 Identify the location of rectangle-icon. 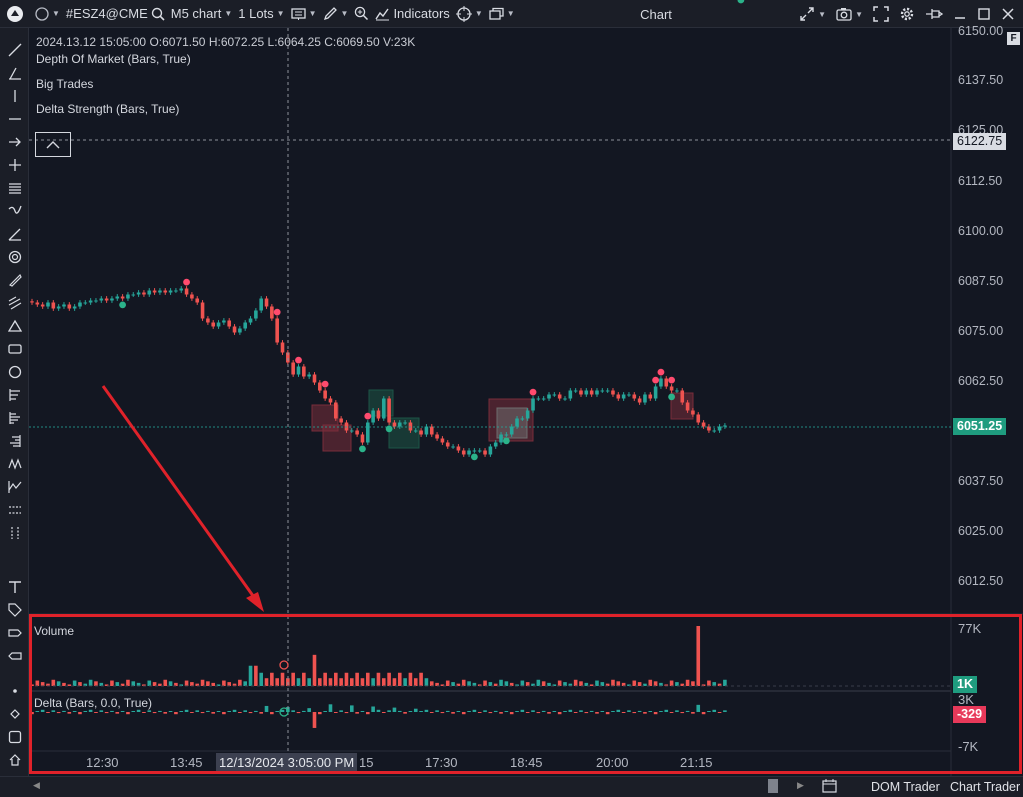
(14, 348).